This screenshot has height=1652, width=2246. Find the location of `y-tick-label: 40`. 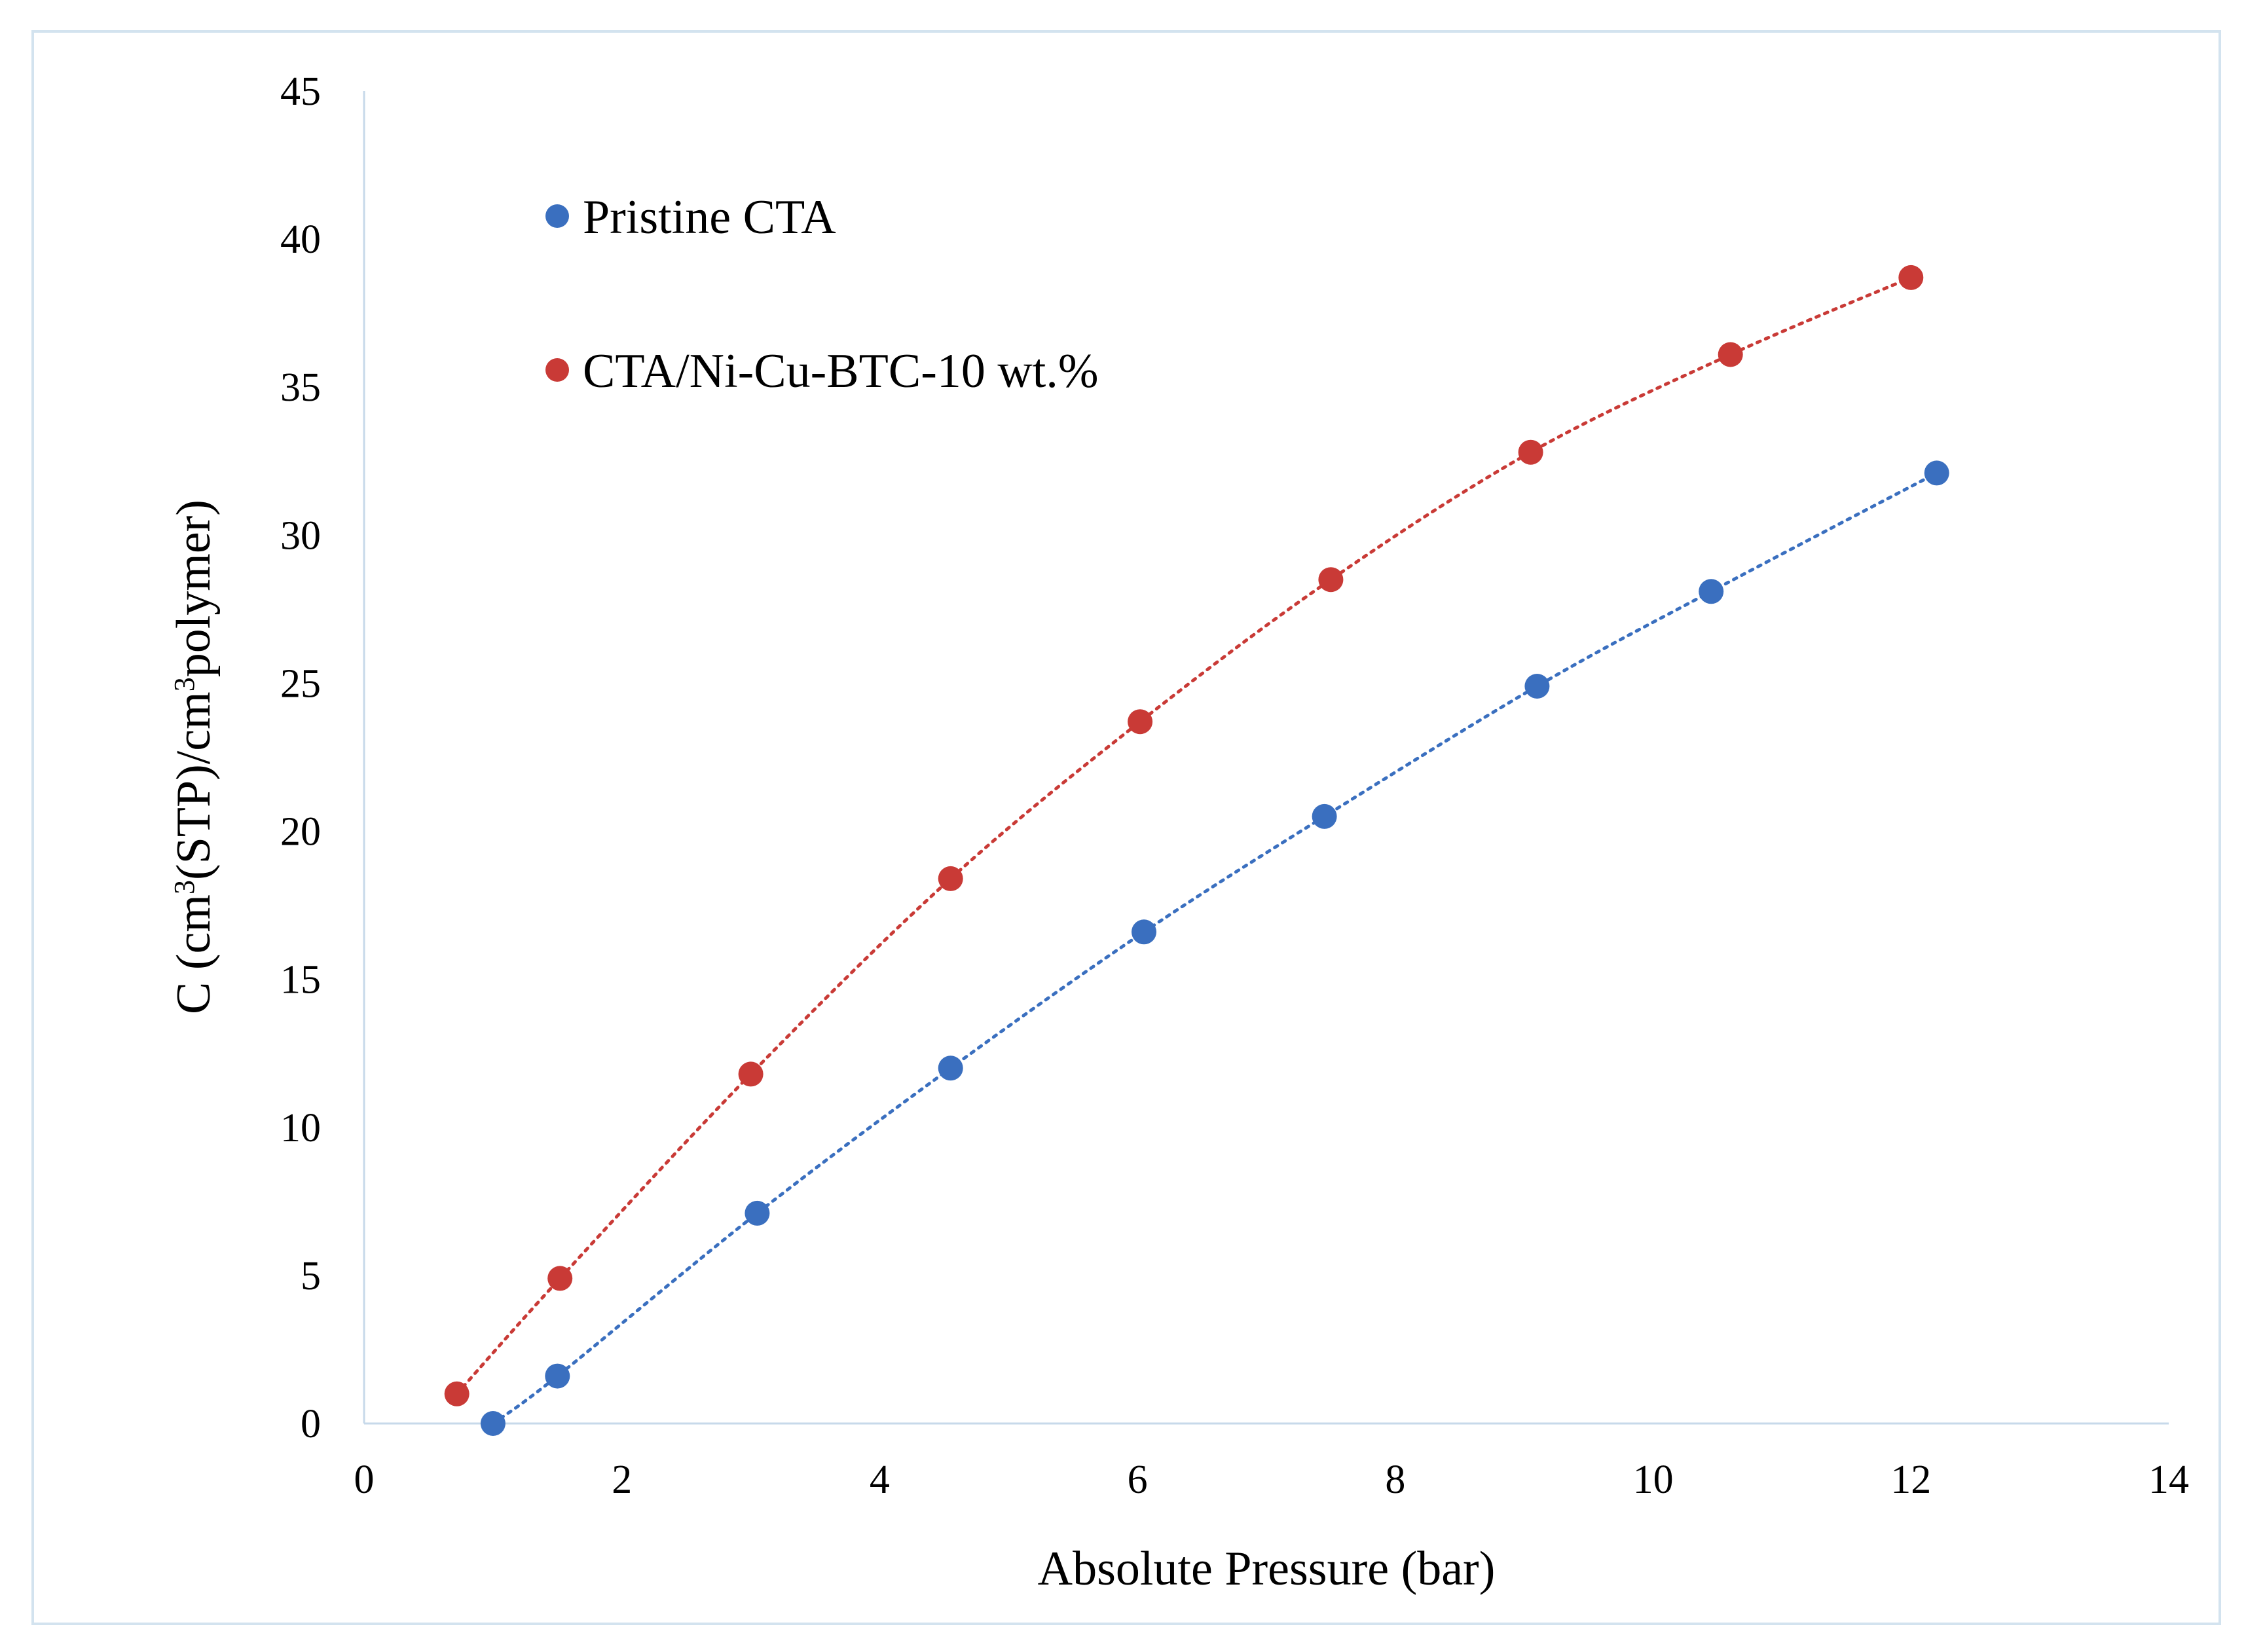

y-tick-label: 40 is located at coordinates (300, 239).